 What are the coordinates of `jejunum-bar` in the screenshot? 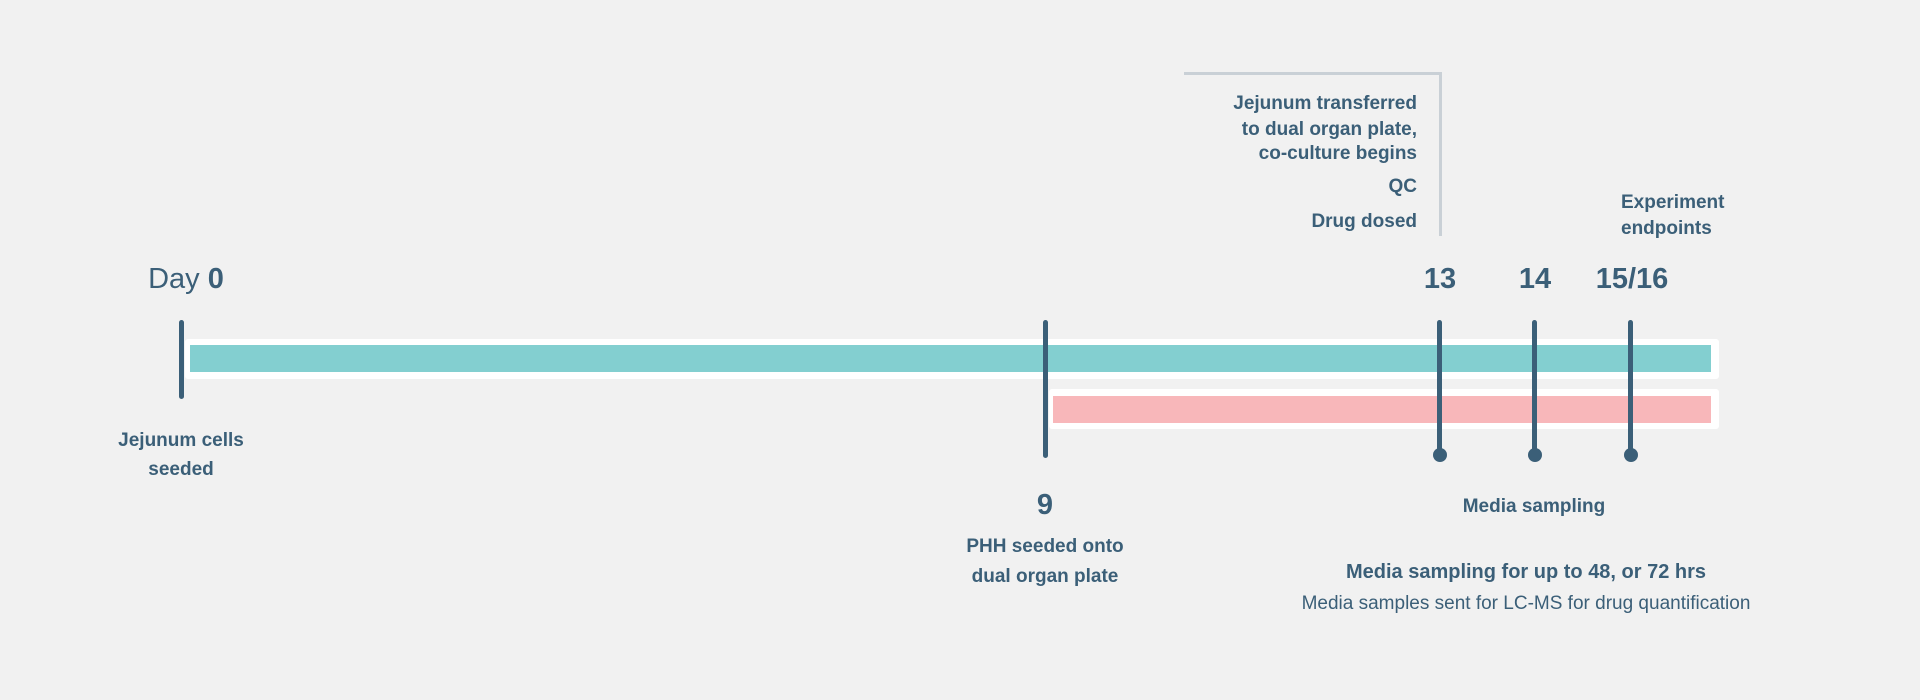 It's located at (950, 358).